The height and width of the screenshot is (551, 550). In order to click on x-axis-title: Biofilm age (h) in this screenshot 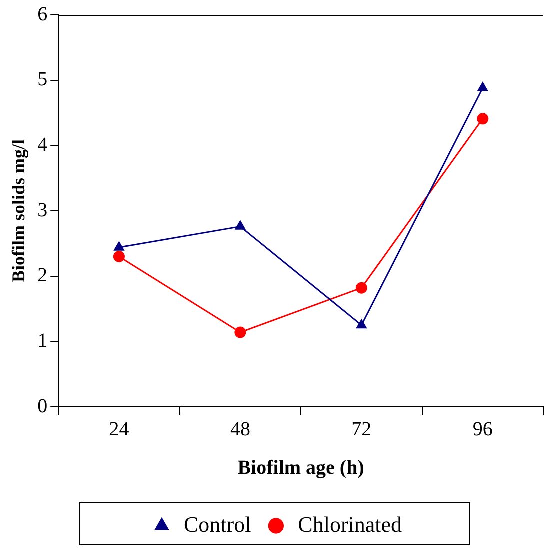, I will do `click(301, 468)`.